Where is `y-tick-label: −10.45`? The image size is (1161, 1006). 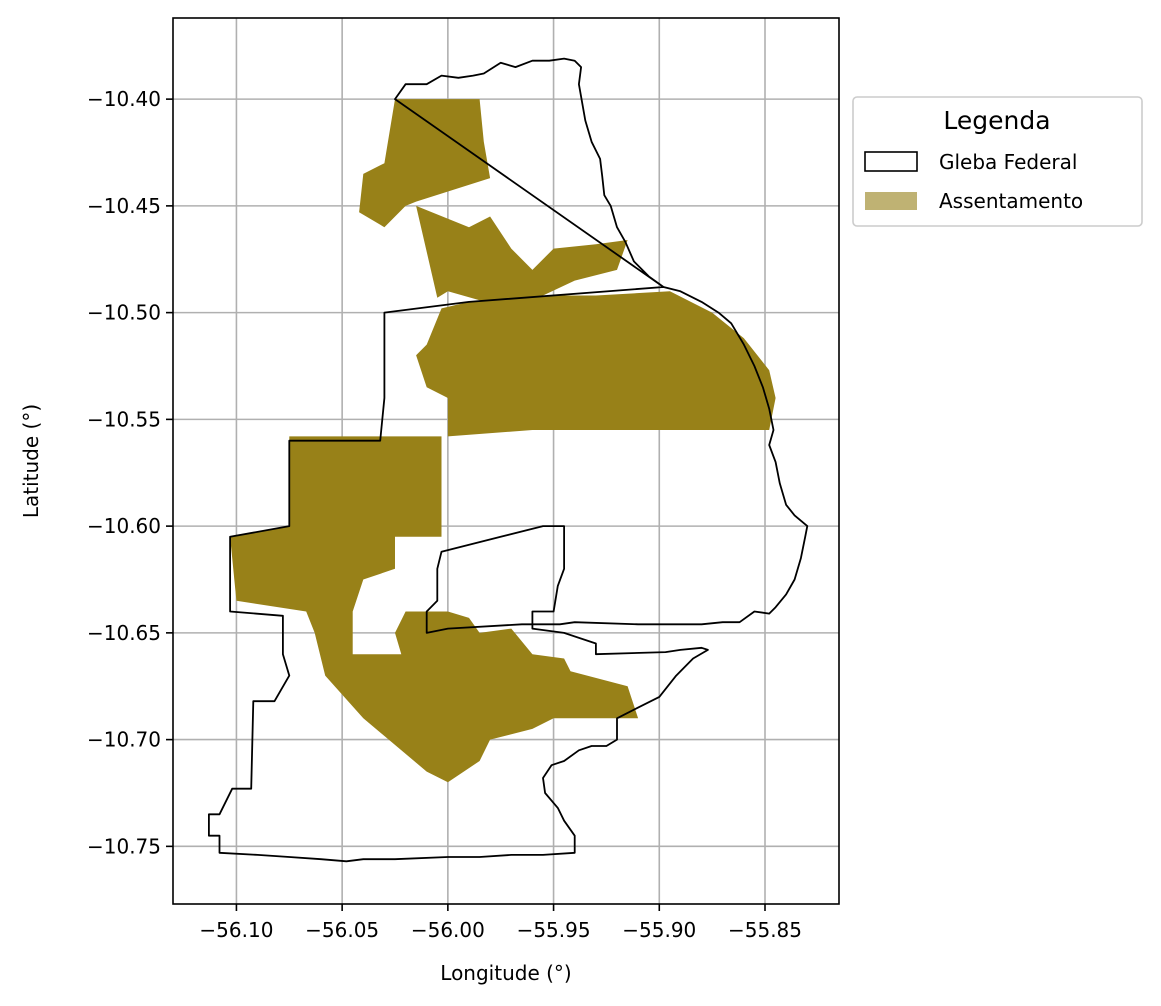 y-tick-label: −10.45 is located at coordinates (124, 206).